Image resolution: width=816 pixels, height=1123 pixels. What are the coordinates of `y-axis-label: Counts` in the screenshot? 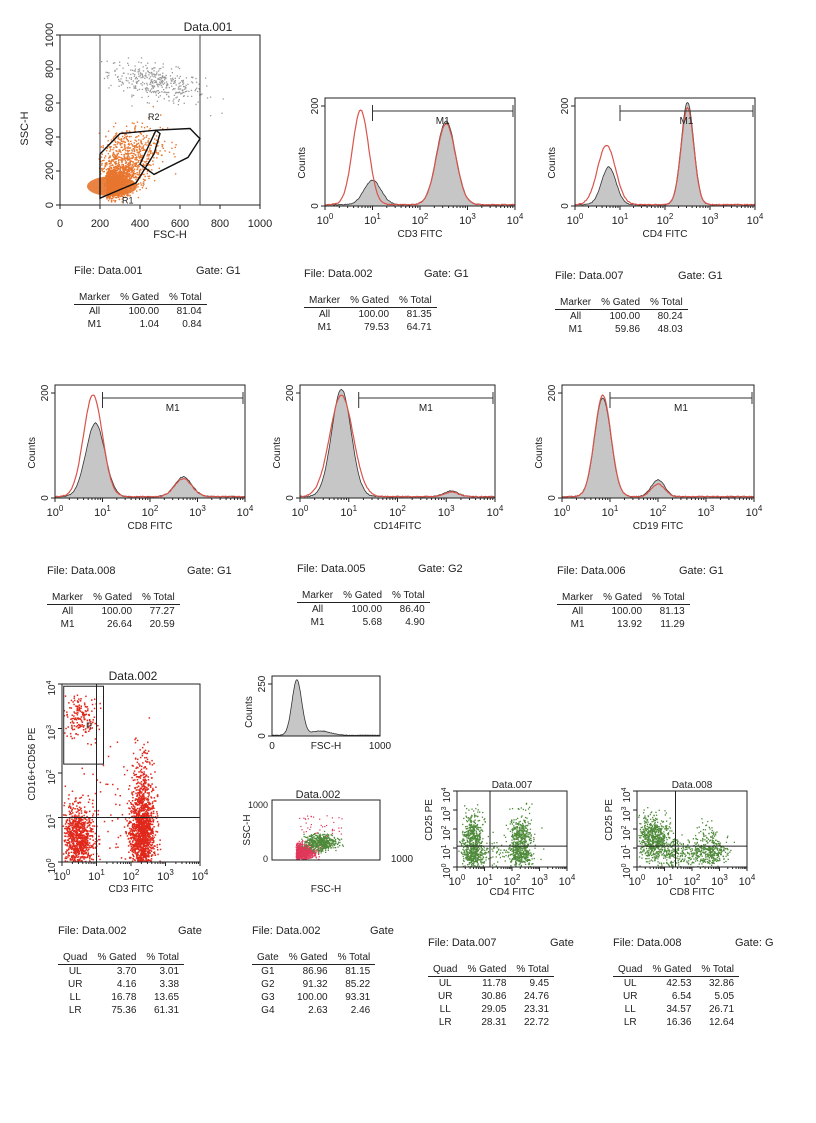 It's located at (552, 163).